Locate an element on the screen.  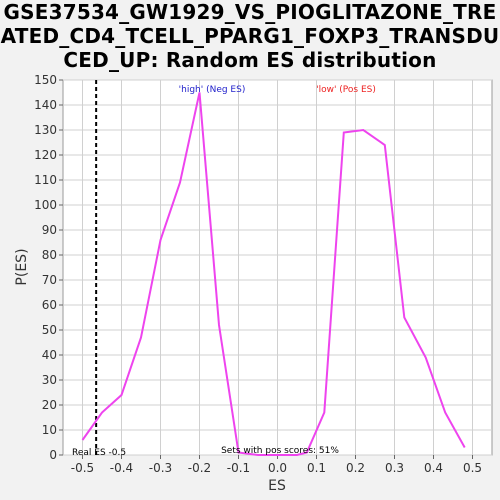
x-tick-label: -0.5 is located at coordinates (82, 468).